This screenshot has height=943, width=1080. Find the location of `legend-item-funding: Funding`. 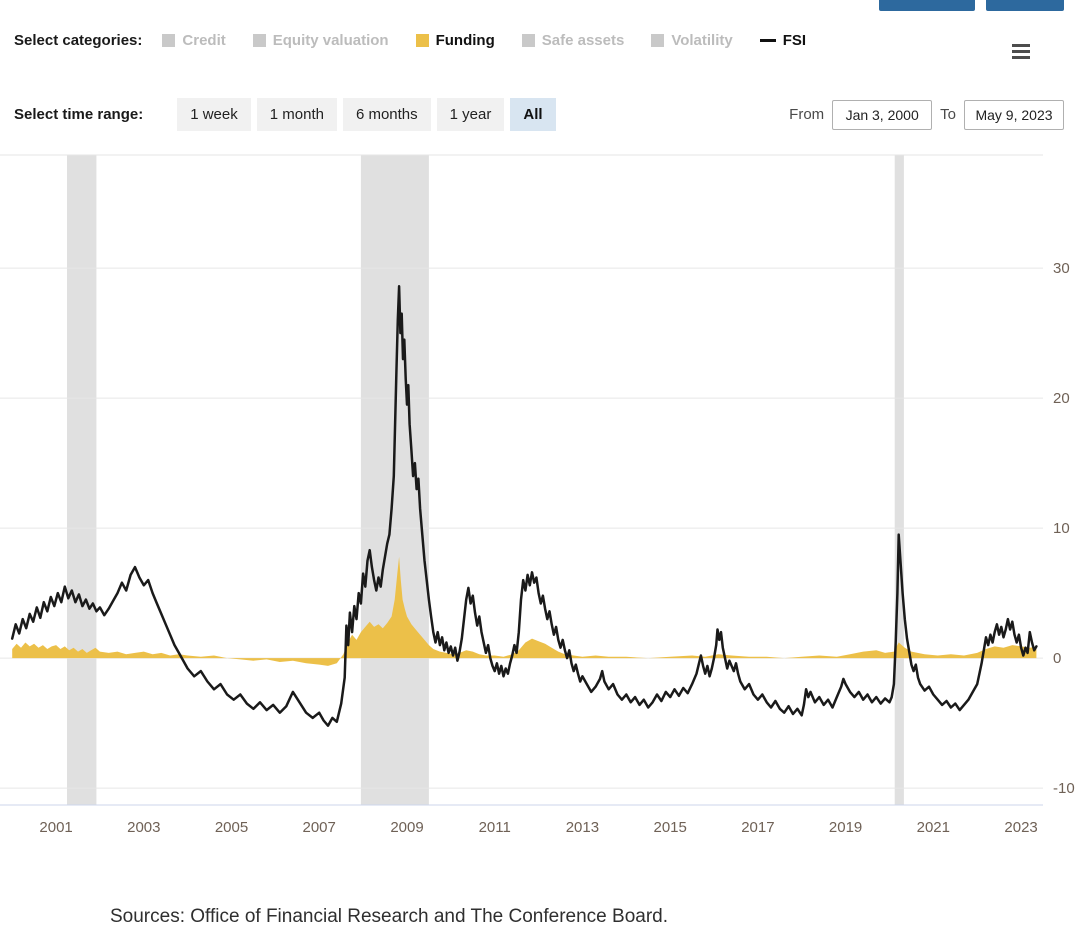

legend-item-funding: Funding is located at coordinates (455, 40).